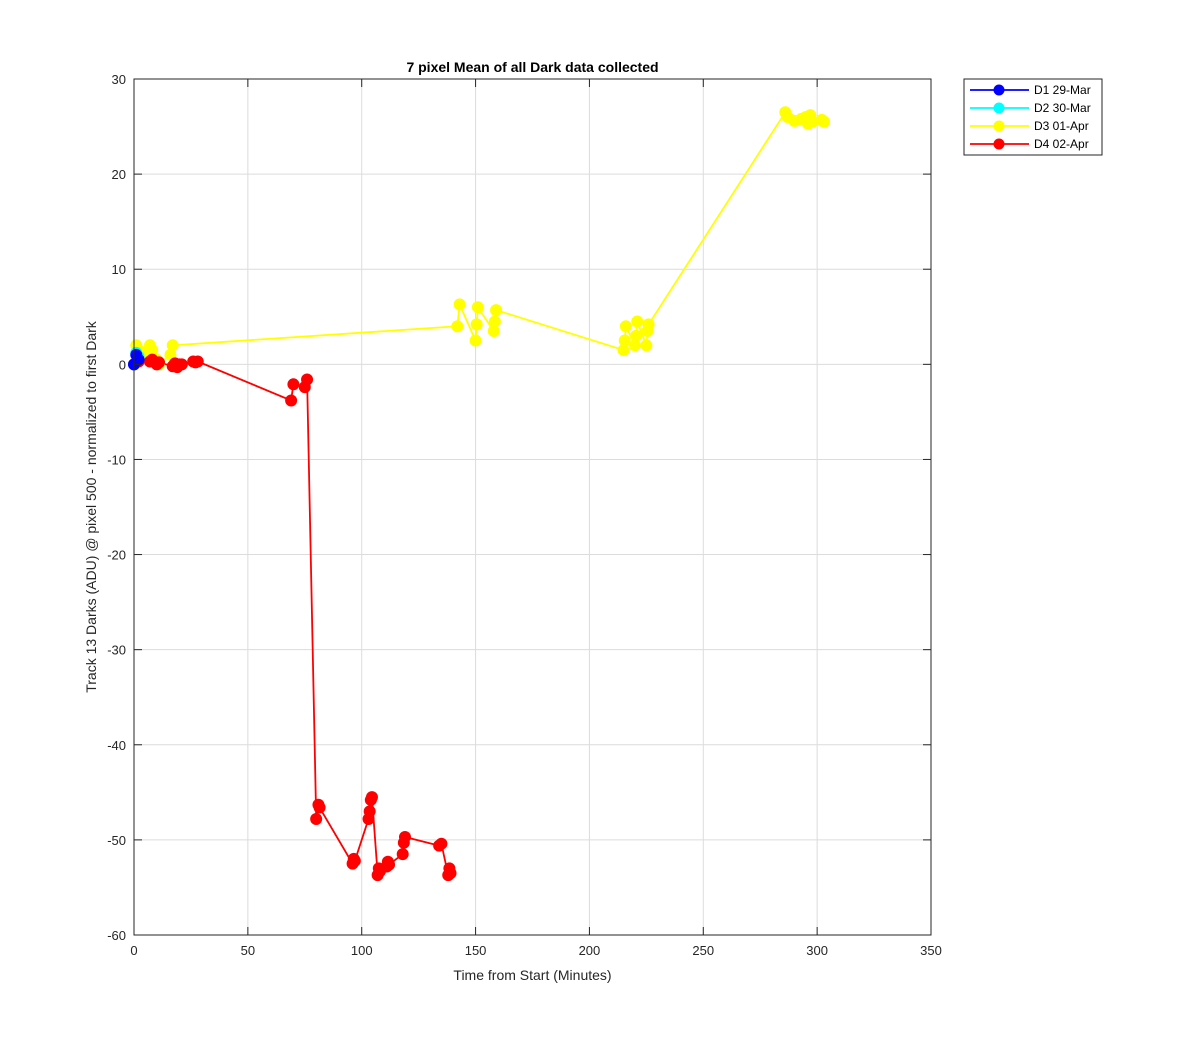 The height and width of the screenshot is (1050, 1200). What do you see at coordinates (532, 67) in the screenshot?
I see `chart-title: 7 pixel Mean of all Dark data collected` at bounding box center [532, 67].